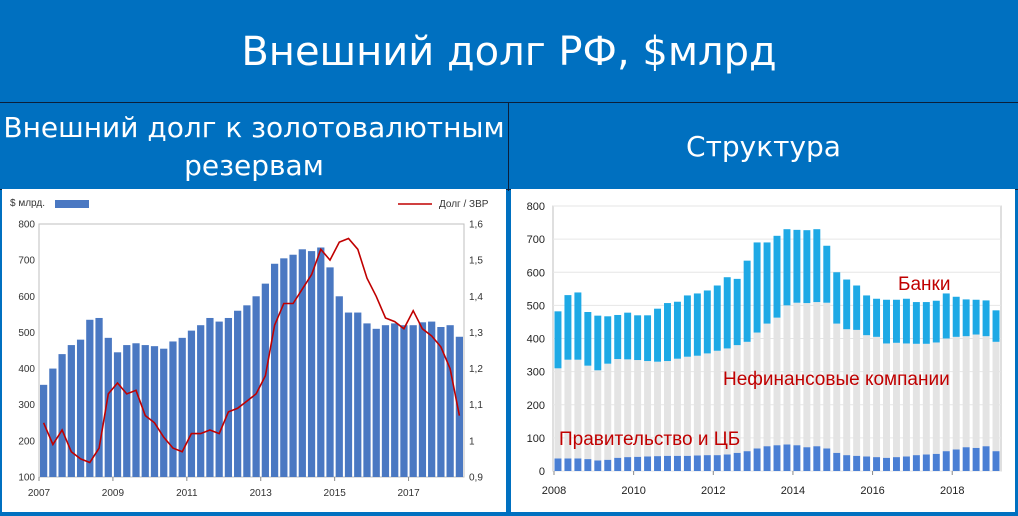  What do you see at coordinates (476, 405) in the screenshot?
I see `y2-tick-label: 1,1` at bounding box center [476, 405].